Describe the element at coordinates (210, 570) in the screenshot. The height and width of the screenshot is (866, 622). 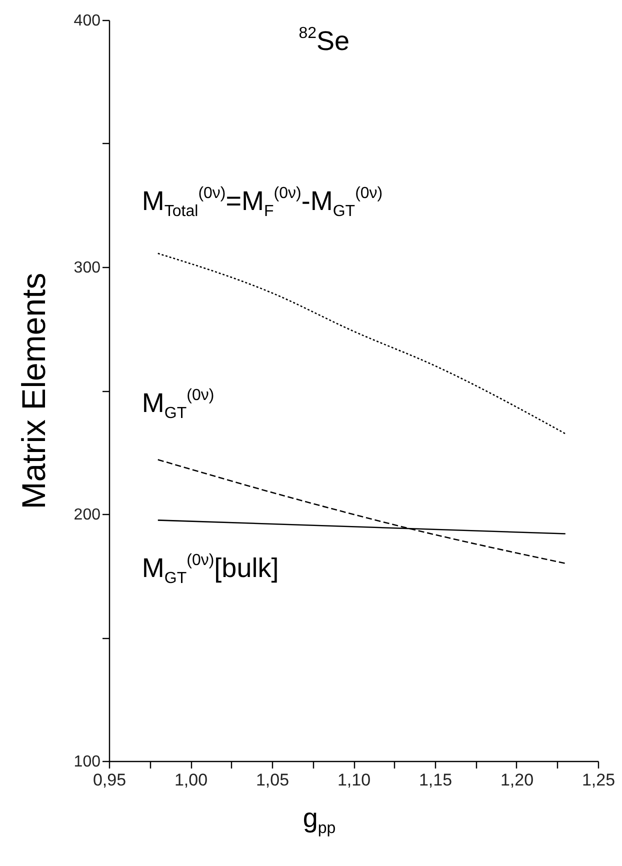
I see `series-label: M$_{GT}$$^{(0ν)}$[bulk]` at that location.